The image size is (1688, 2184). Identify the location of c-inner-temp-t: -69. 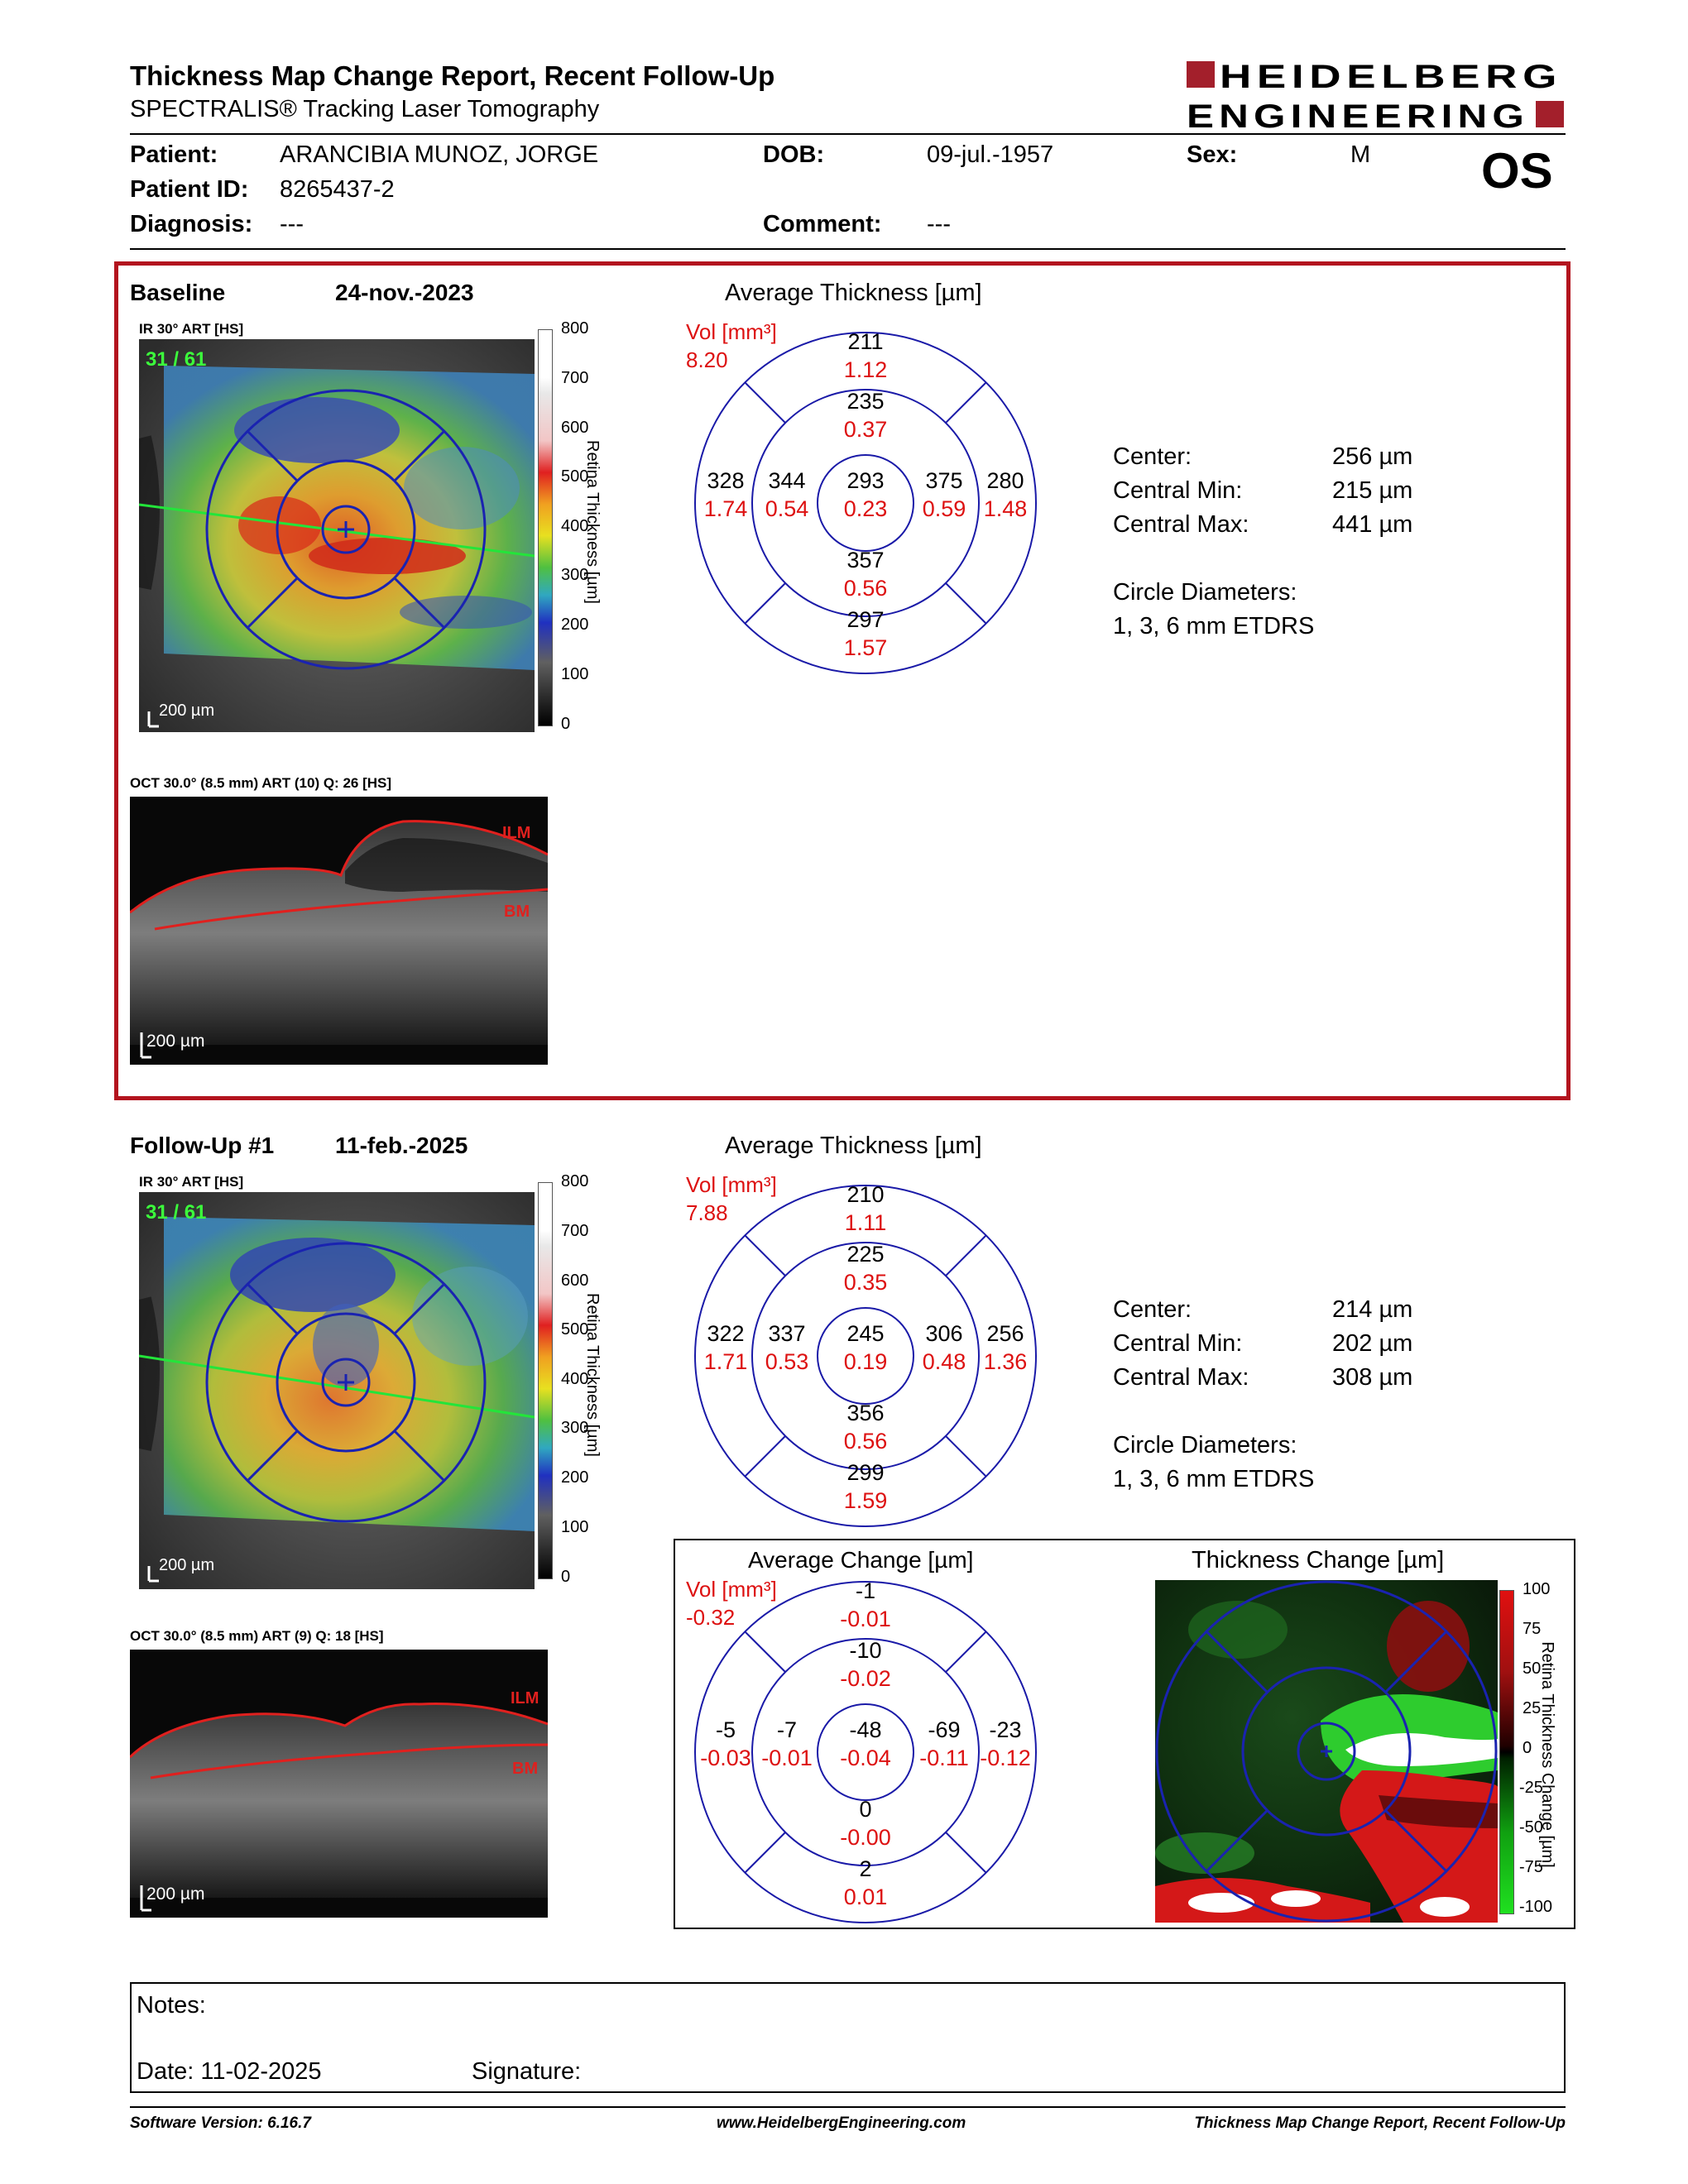
(944, 1729).